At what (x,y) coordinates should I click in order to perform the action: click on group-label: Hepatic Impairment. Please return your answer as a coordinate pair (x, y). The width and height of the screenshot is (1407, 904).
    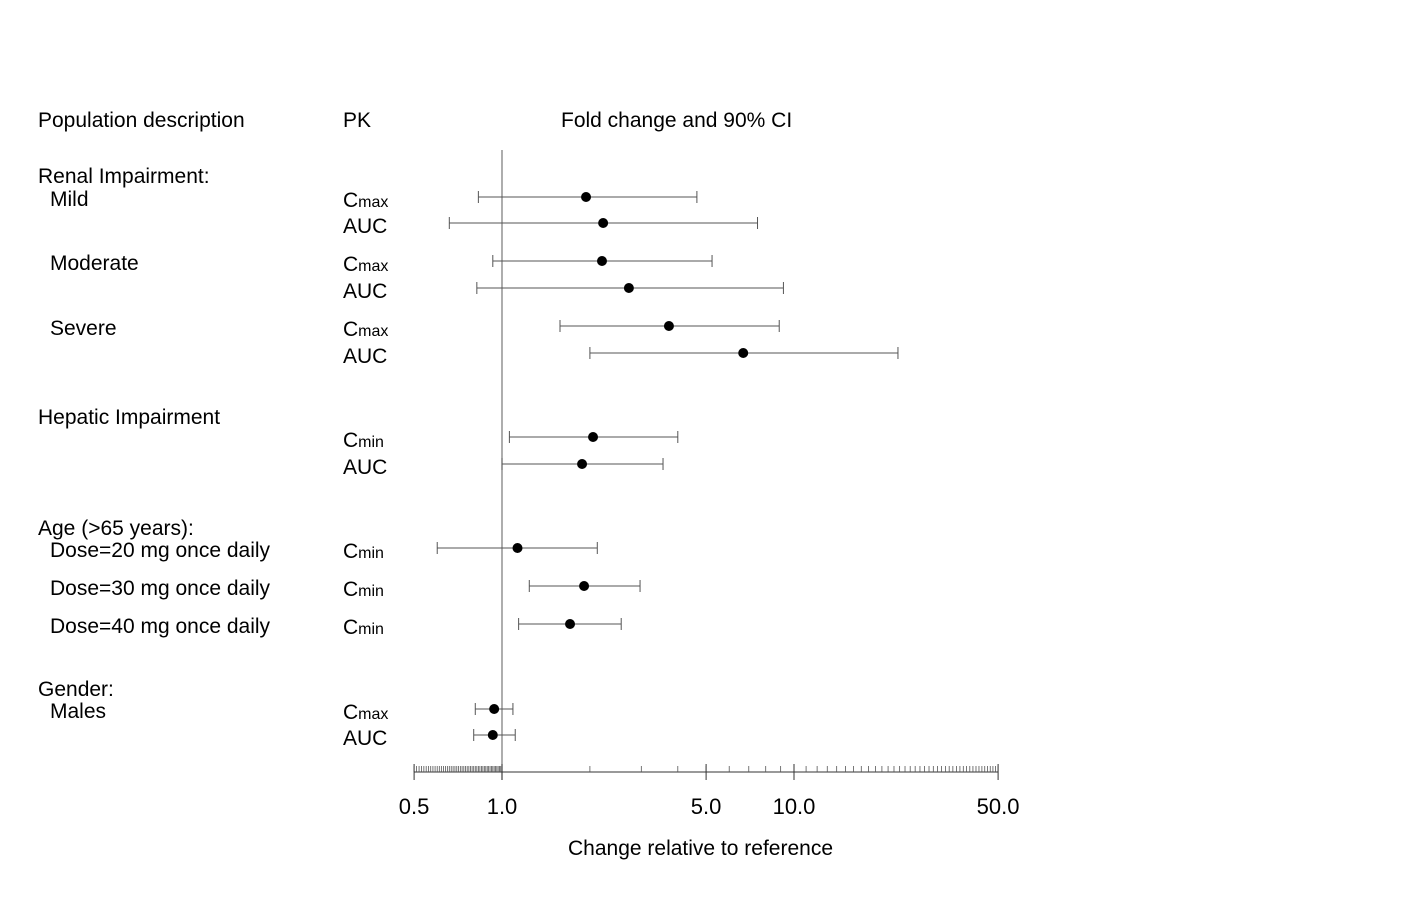
    Looking at the image, I should click on (129, 417).